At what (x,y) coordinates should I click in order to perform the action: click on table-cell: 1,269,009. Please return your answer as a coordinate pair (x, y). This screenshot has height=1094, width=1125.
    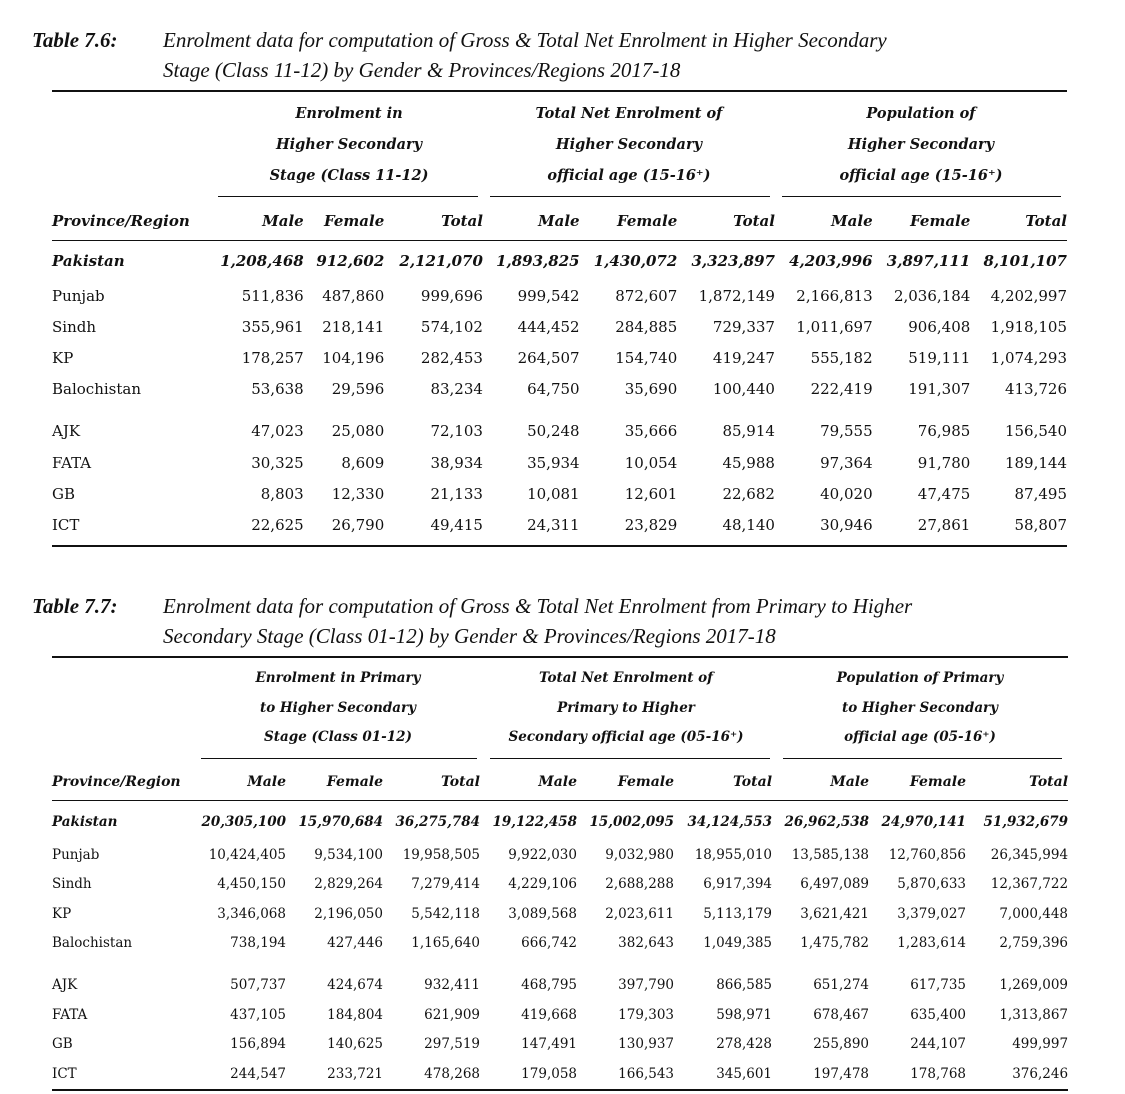
    Looking at the image, I should click on (1034, 985).